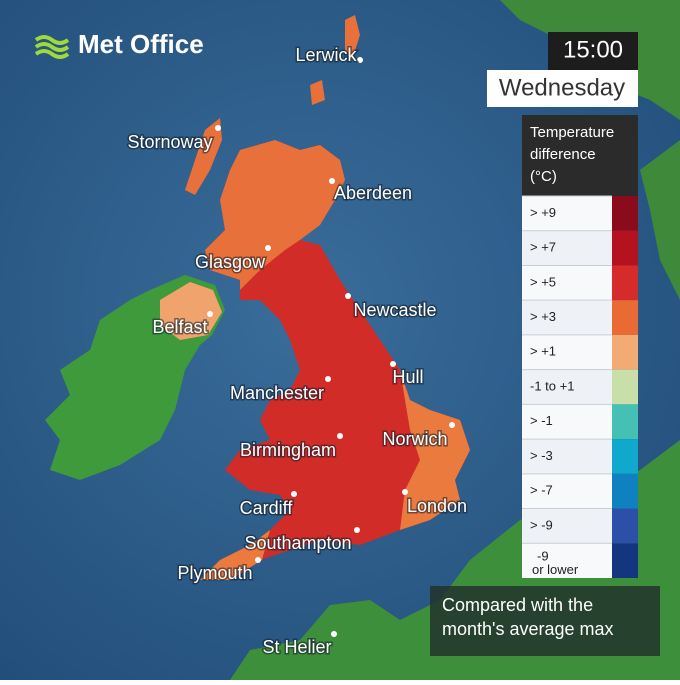  I want to click on land-orkney, so click(317, 92).